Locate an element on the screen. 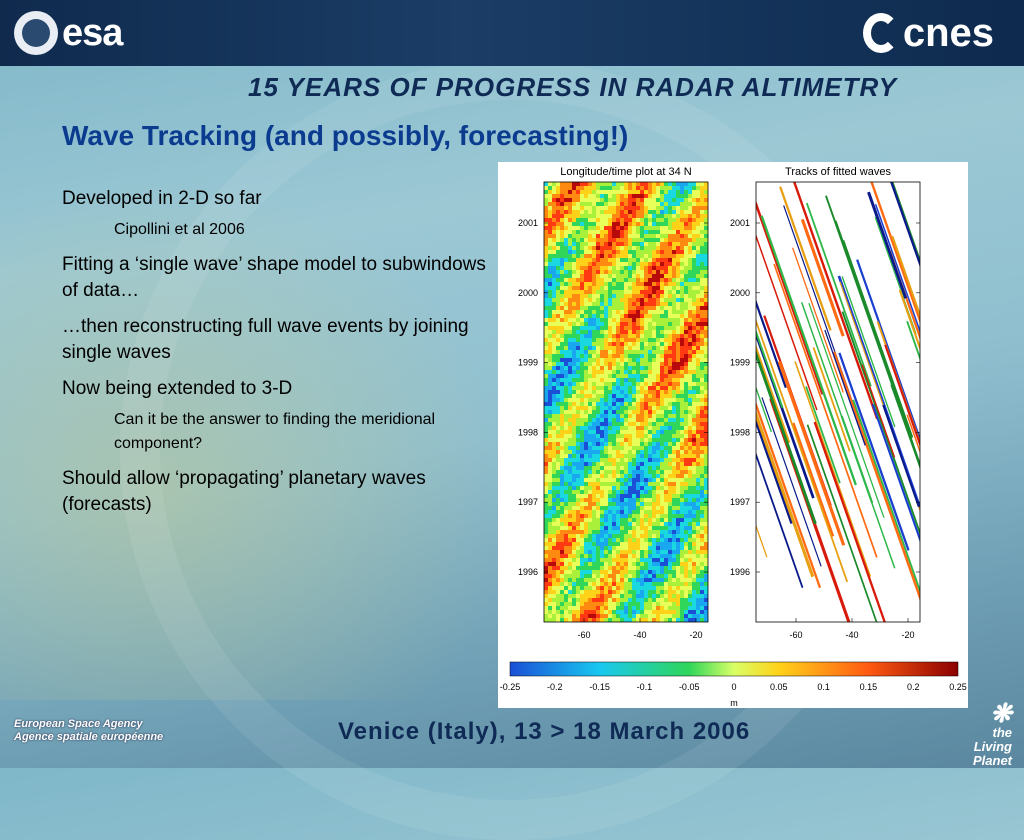  bullet-item: Developed in 2-D so far is located at coordinates (162, 198).